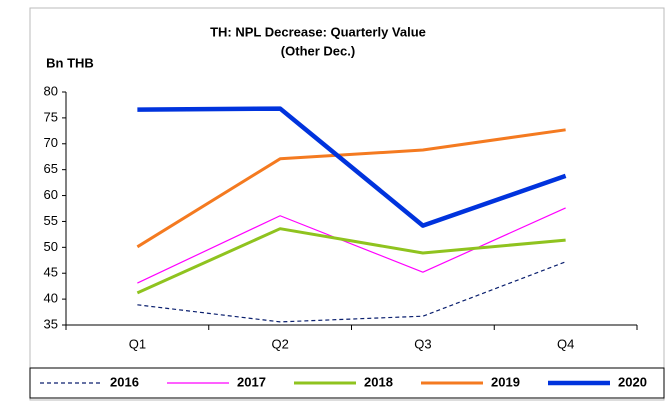  Describe the element at coordinates (378, 381) in the screenshot. I see `legend-label: 2018` at that location.